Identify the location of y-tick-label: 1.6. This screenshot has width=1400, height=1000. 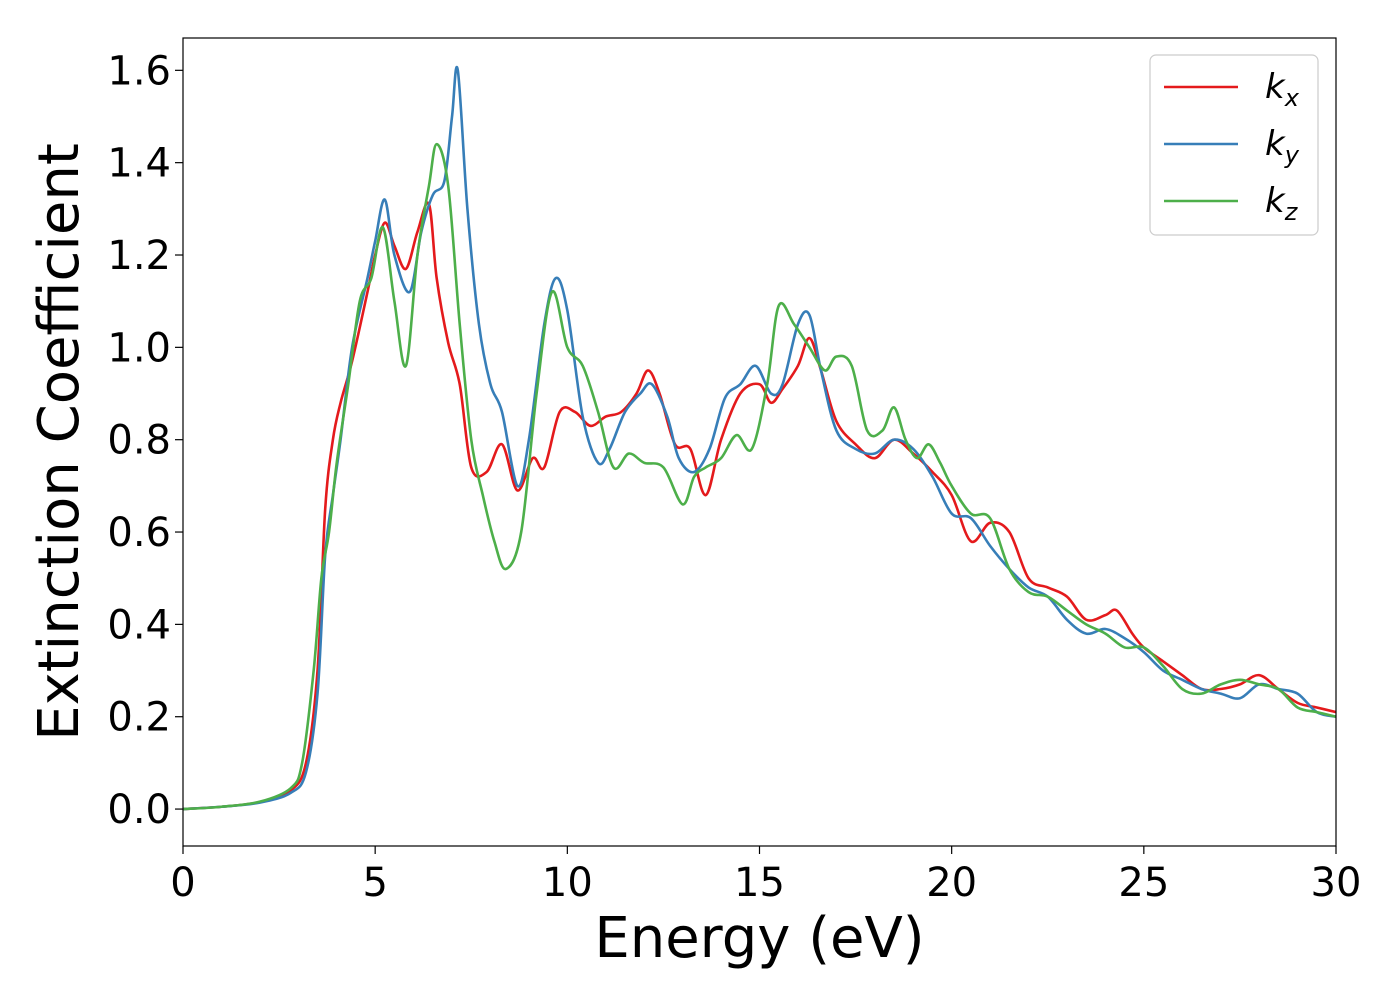
(139, 71).